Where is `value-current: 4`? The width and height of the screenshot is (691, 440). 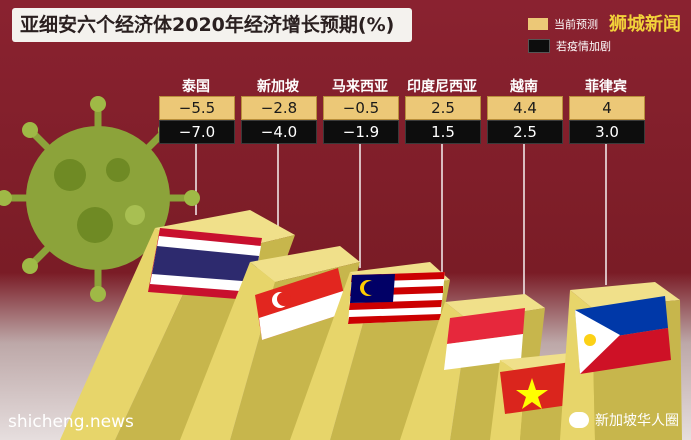
value-current: 4 is located at coordinates (607, 108).